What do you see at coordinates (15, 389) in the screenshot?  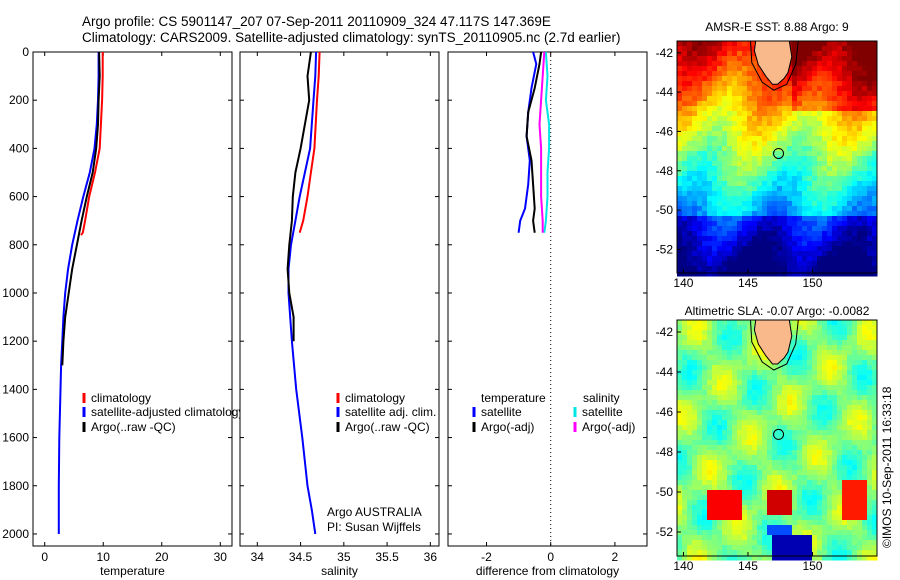 I see `y-tick-label: 1400` at bounding box center [15, 389].